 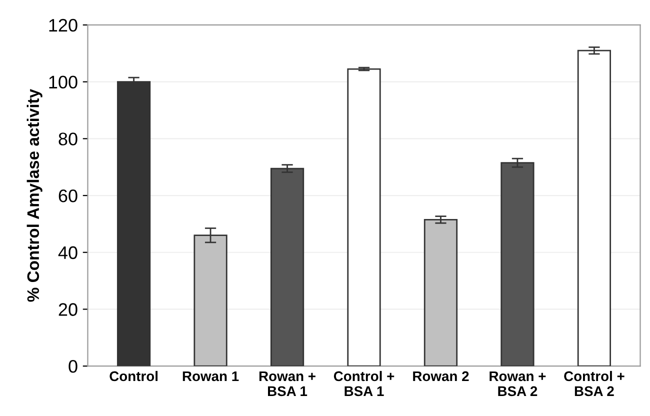 I want to click on x-tick-label: Rowan 1, so click(x=210, y=376).